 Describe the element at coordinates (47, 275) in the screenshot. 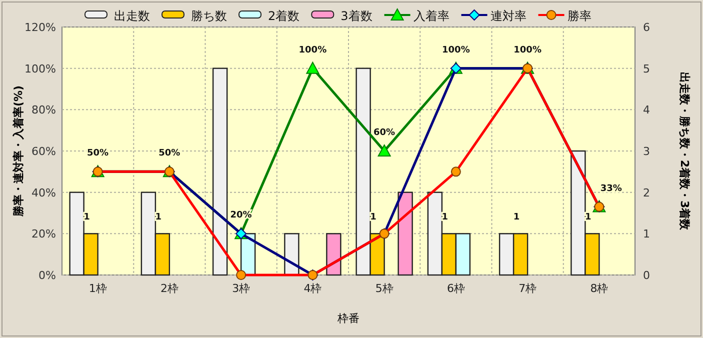

I see `y-tick-label: 0%` at that location.